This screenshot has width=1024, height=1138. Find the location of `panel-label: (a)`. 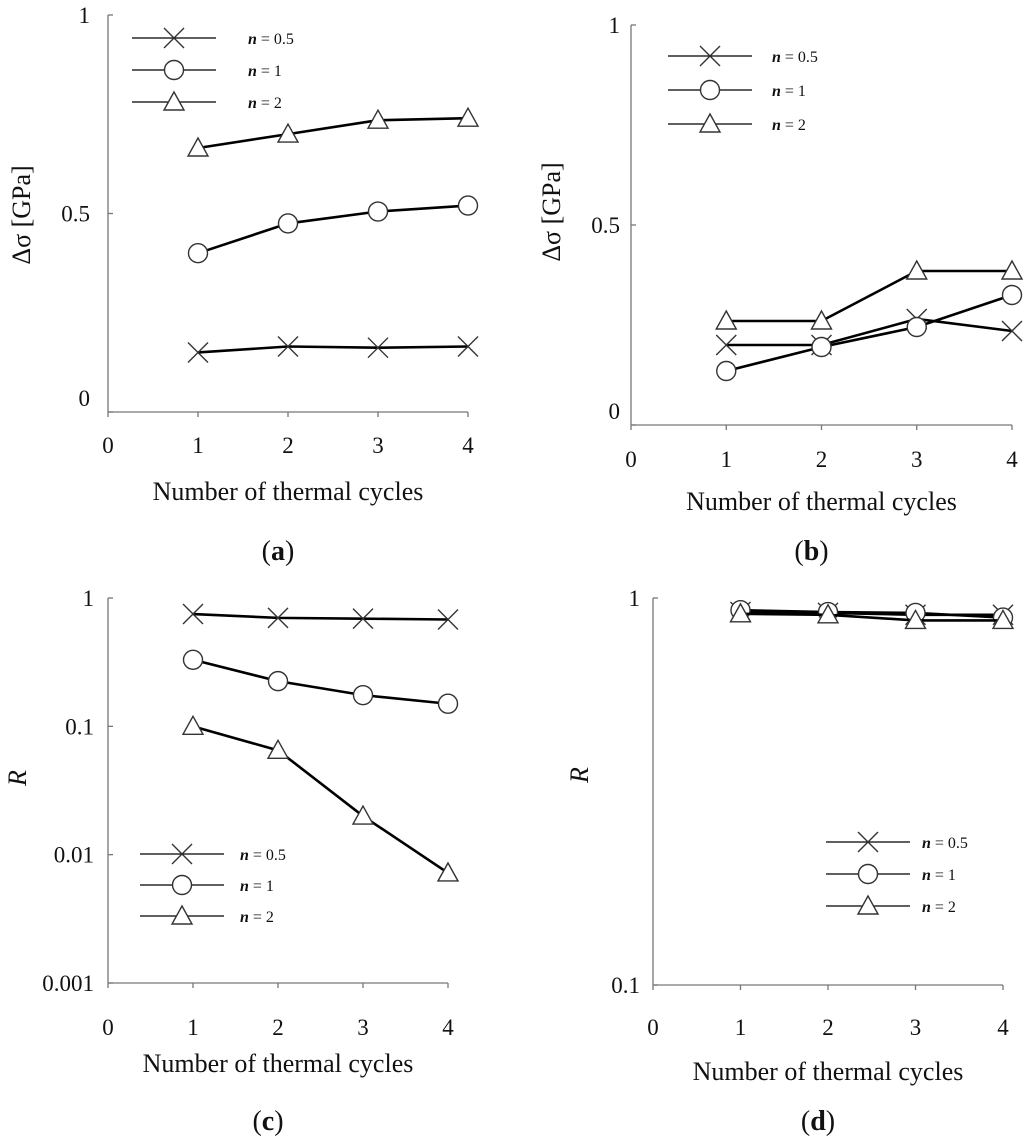

panel-label: (a) is located at coordinates (278, 551).